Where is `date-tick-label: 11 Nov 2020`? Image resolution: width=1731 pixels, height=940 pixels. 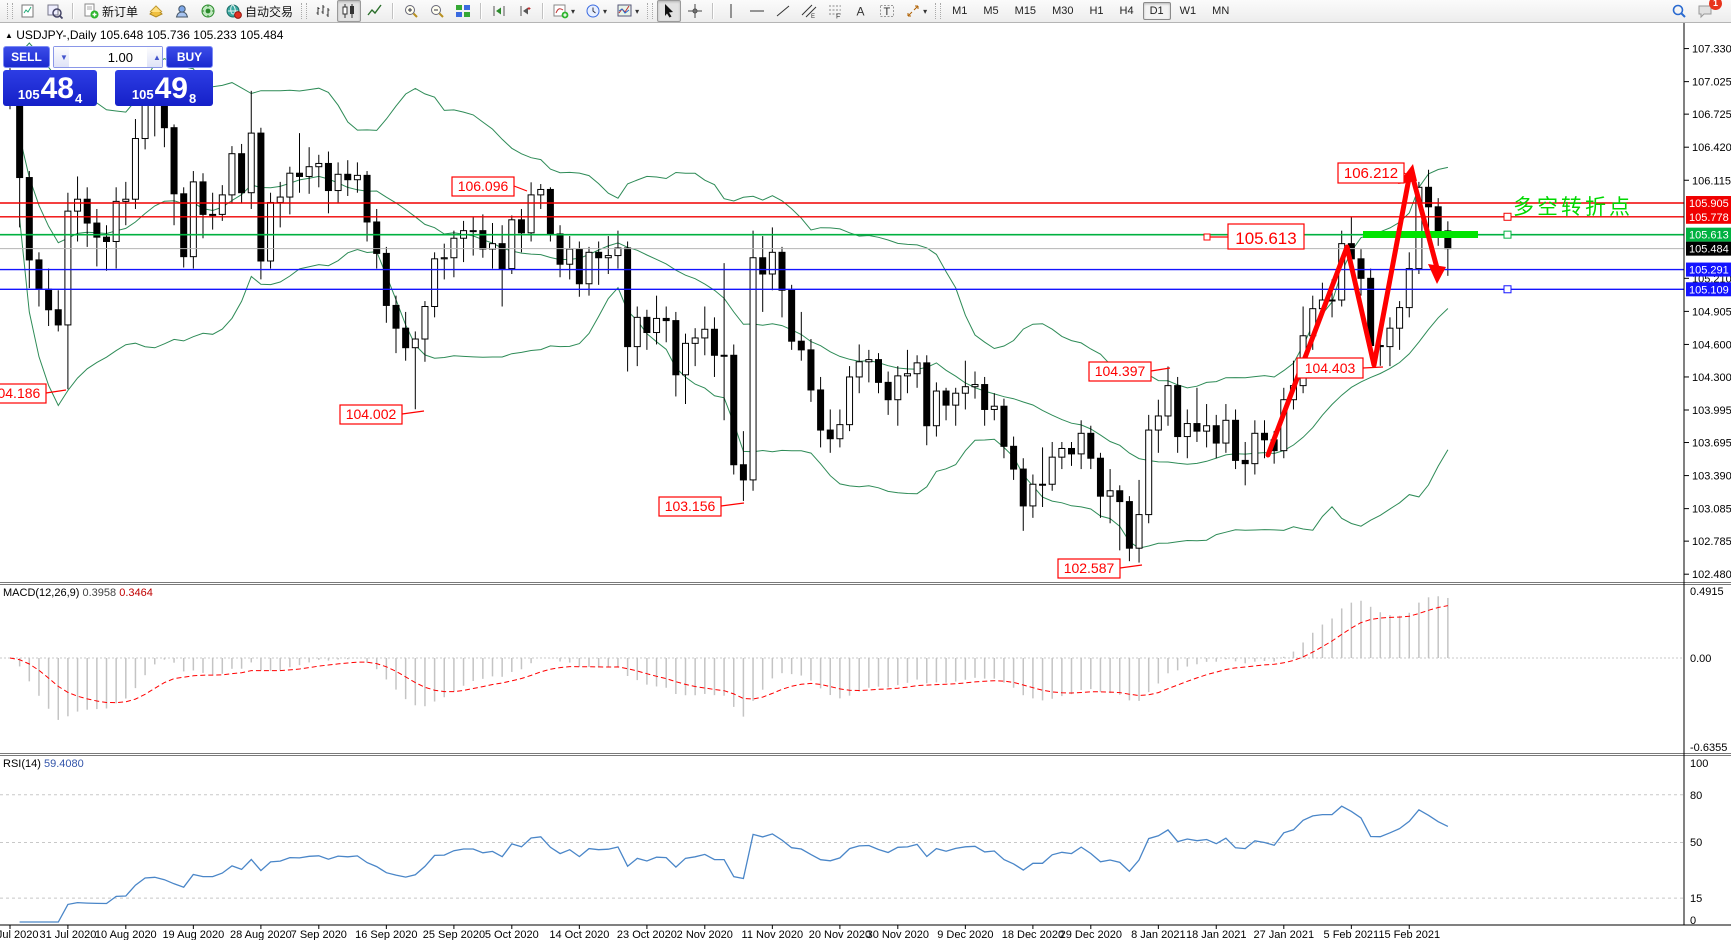 date-tick-label: 11 Nov 2020 is located at coordinates (773, 934).